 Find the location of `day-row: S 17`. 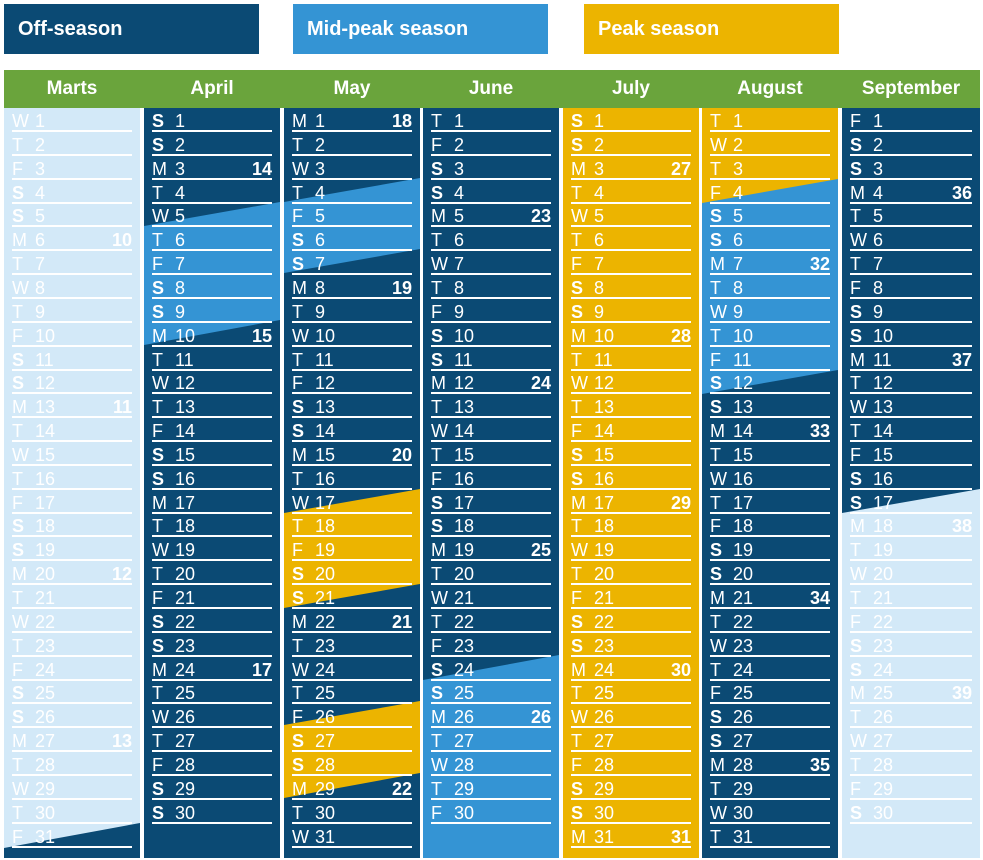

day-row: S 17 is located at coordinates (491, 504).